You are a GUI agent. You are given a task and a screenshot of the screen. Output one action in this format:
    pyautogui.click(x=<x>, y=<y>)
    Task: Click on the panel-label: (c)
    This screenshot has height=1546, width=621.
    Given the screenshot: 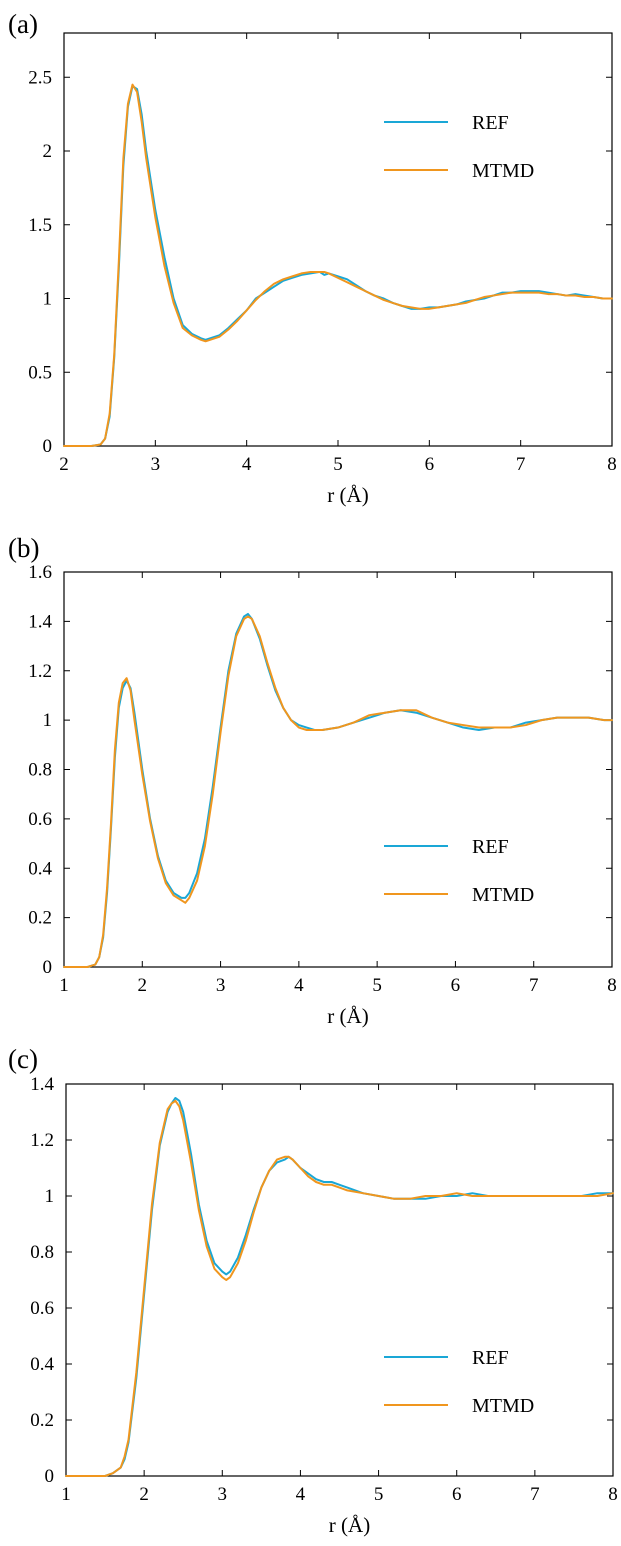 What is the action you would take?
    pyautogui.click(x=23, y=1059)
    